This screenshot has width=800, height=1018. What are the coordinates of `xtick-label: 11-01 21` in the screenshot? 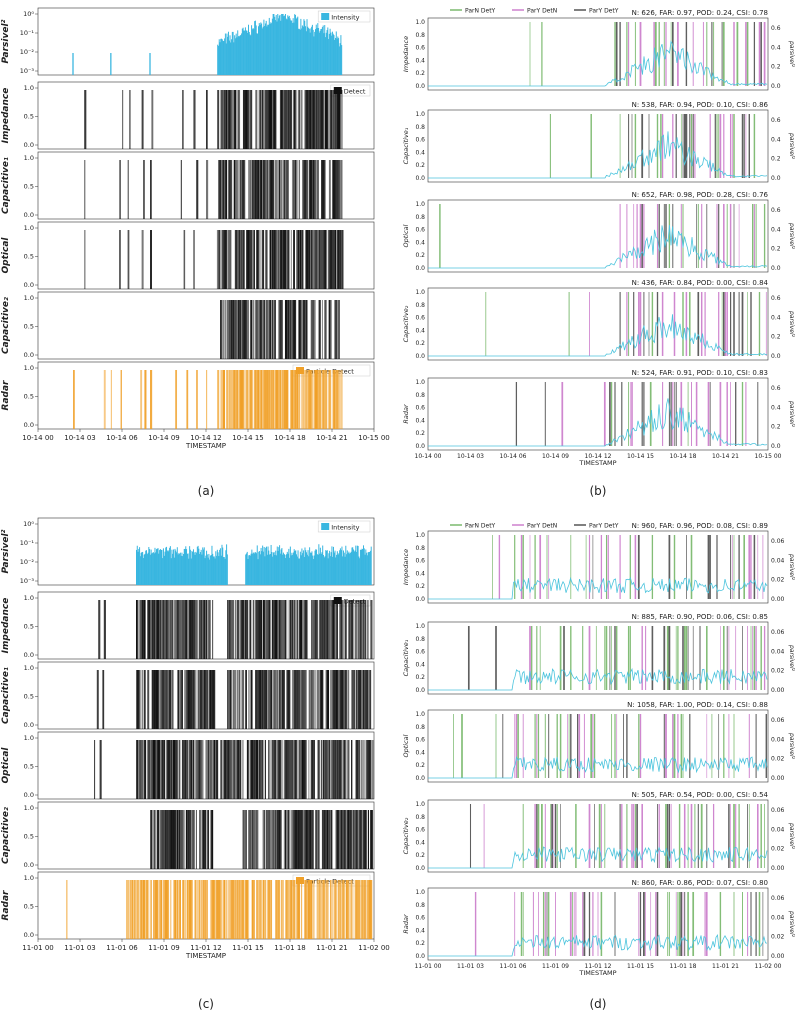 It's located at (725, 966).